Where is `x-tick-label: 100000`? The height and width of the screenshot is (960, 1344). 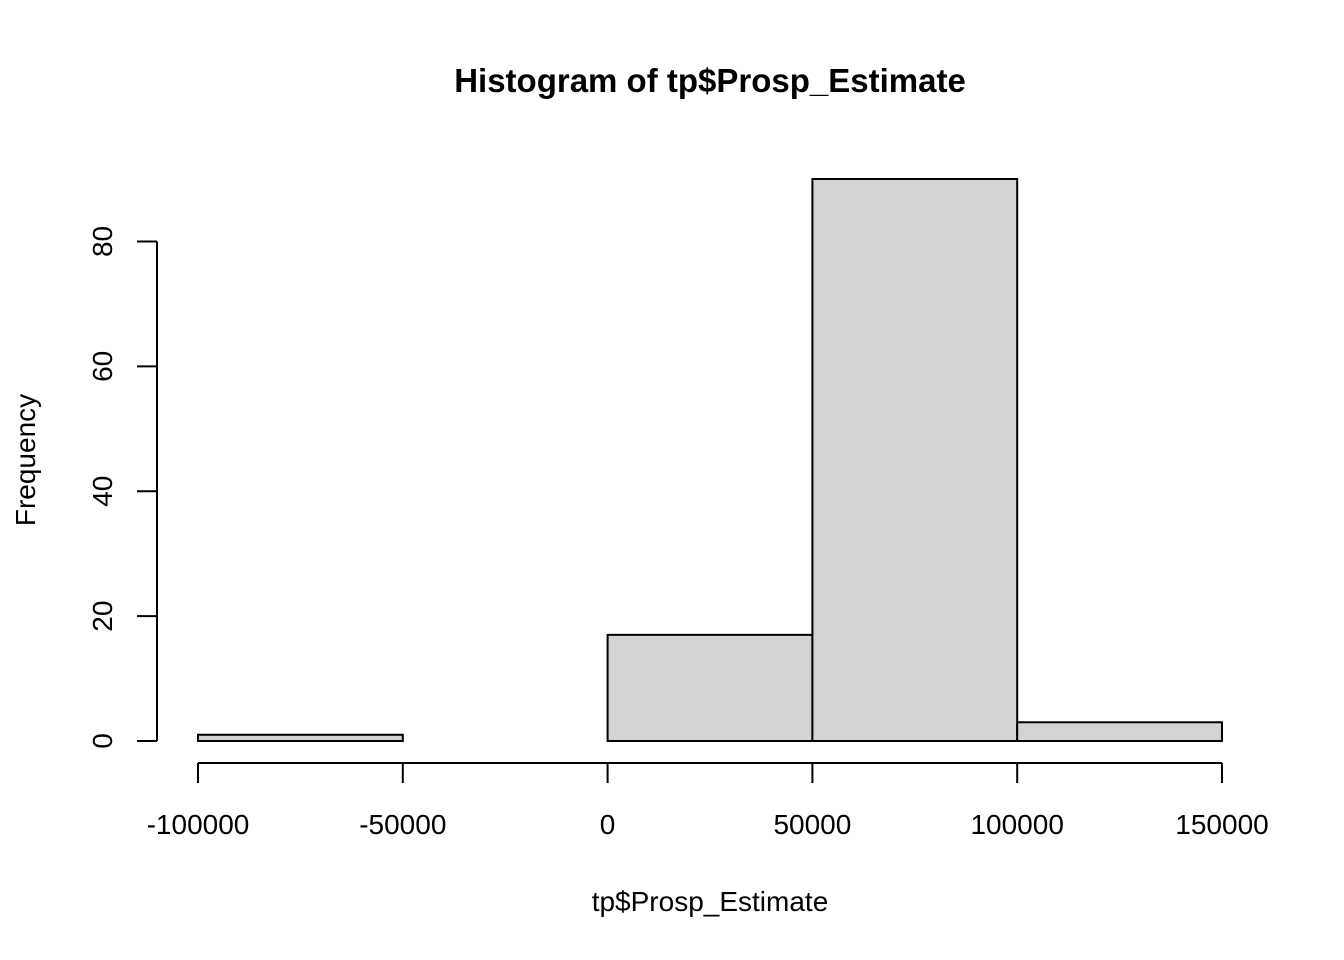 x-tick-label: 100000 is located at coordinates (1016, 824).